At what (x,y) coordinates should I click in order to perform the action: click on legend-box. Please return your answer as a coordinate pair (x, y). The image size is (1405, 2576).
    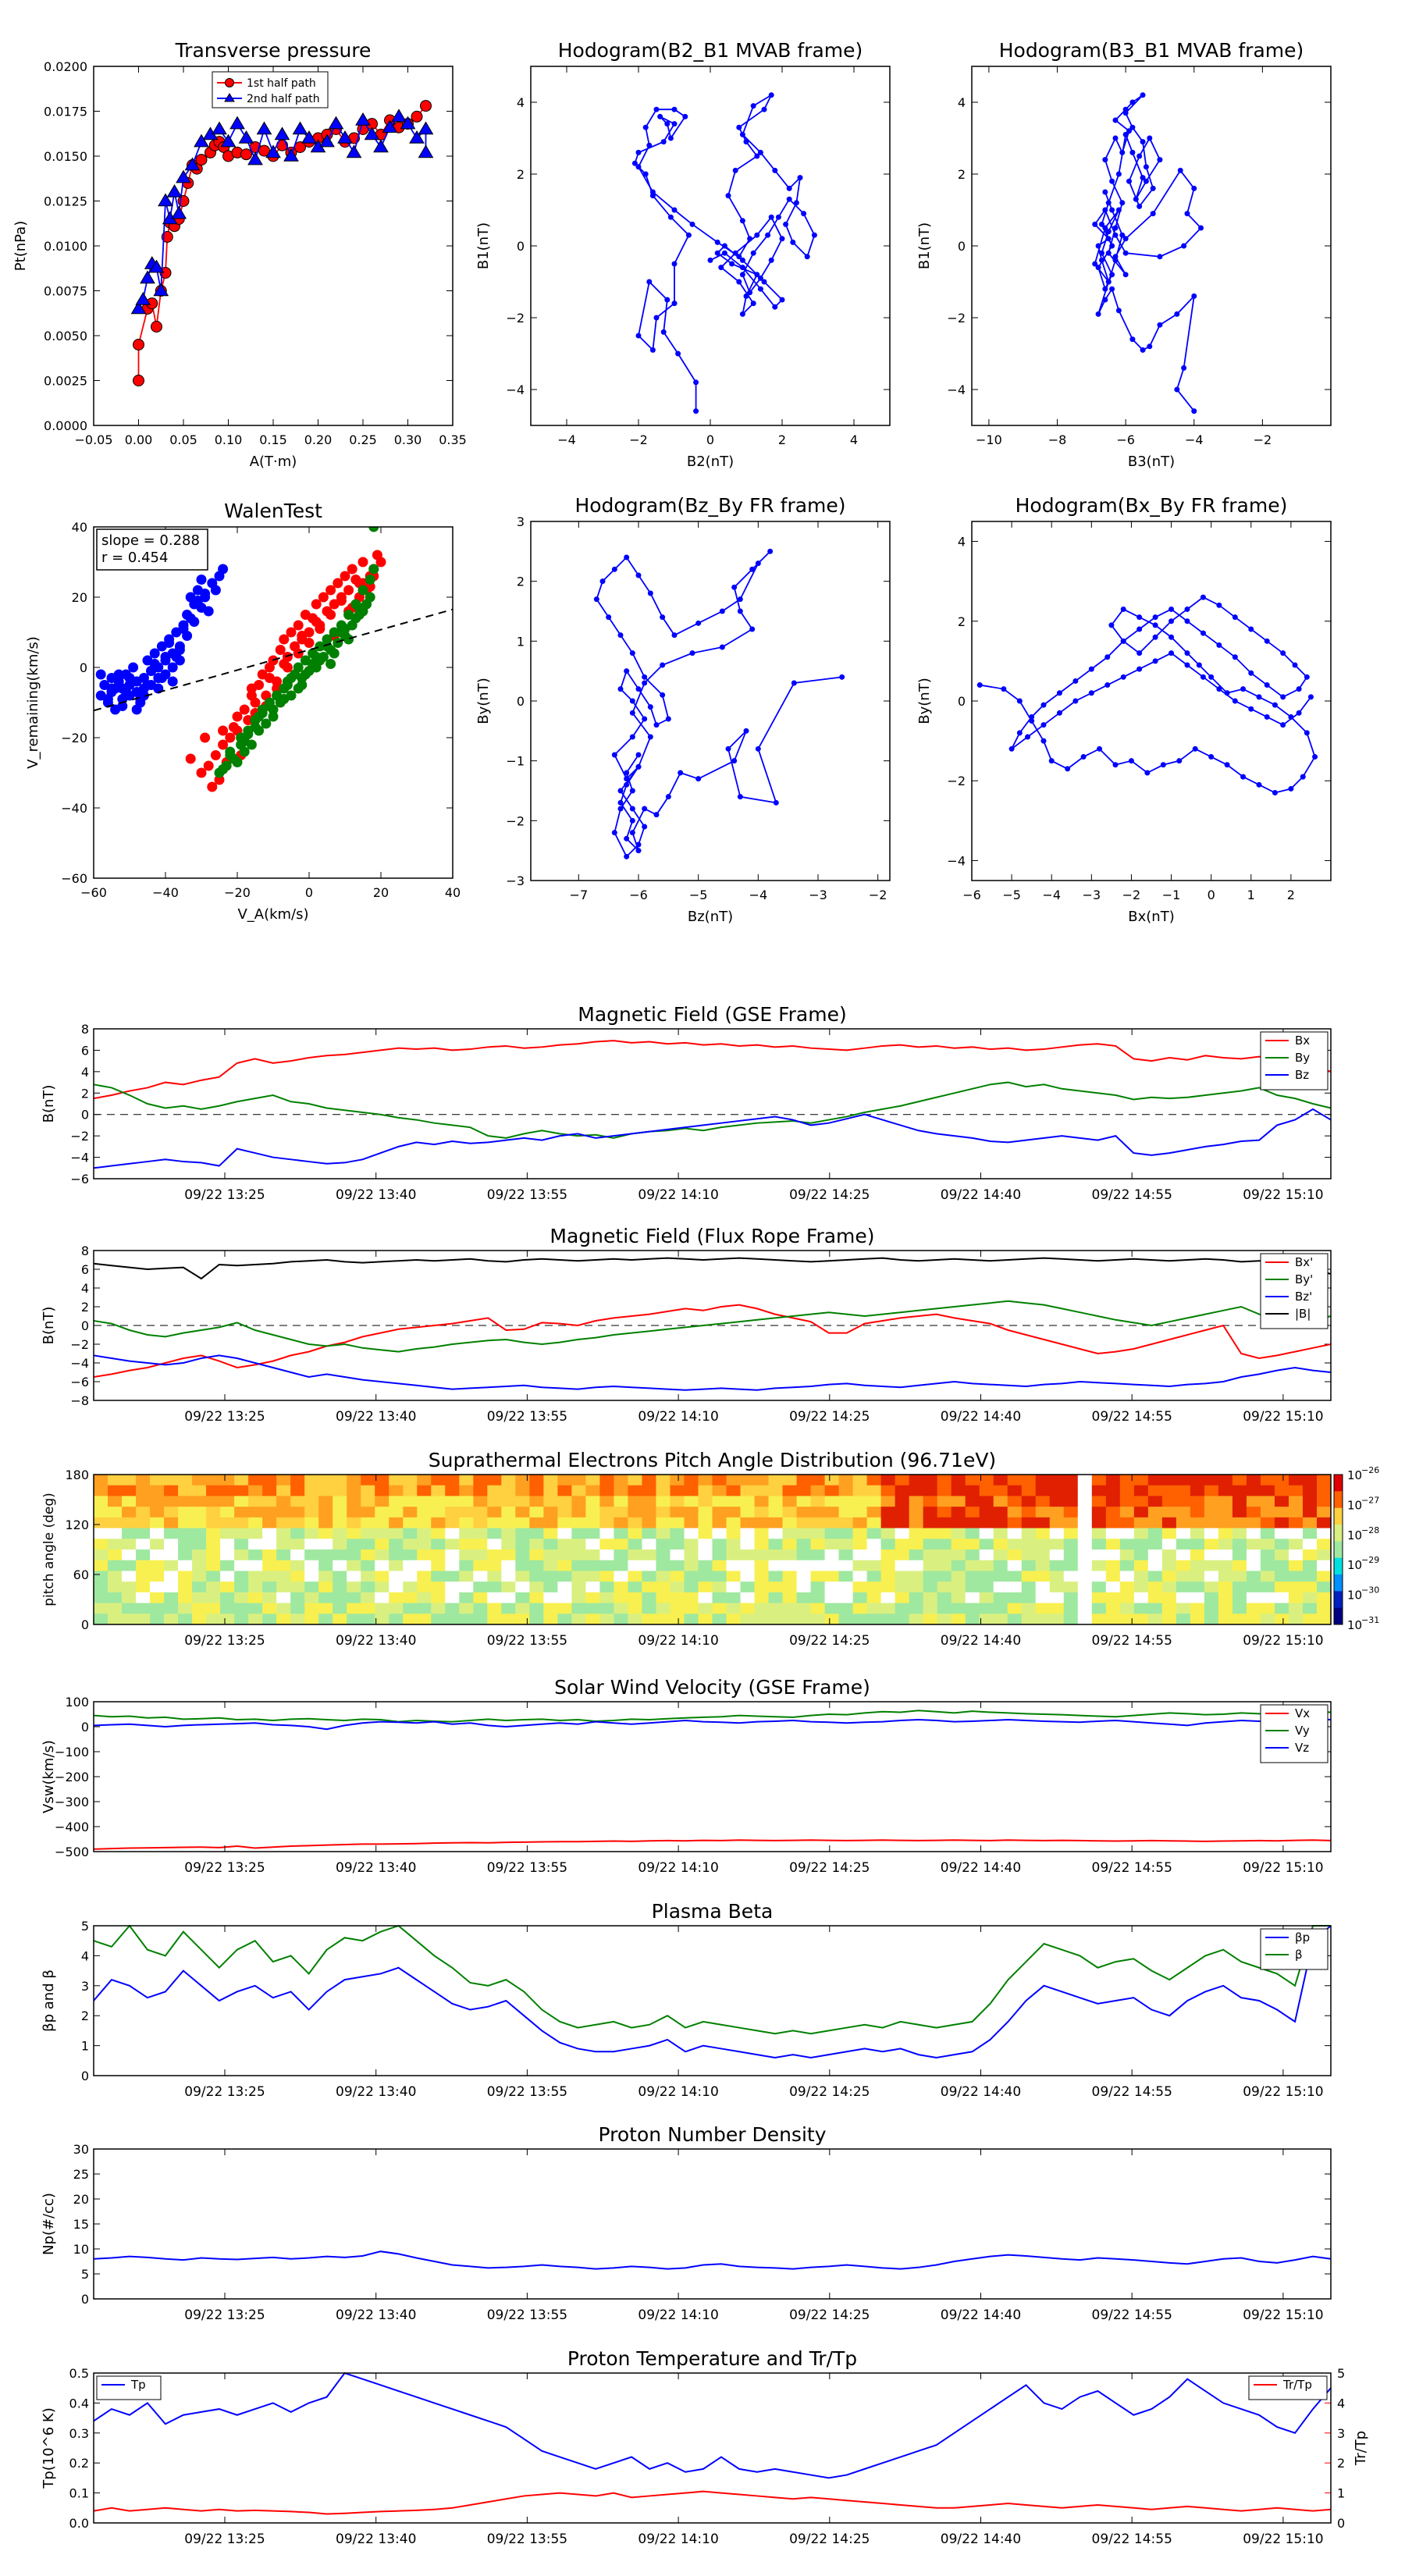
    Looking at the image, I should click on (1294, 1734).